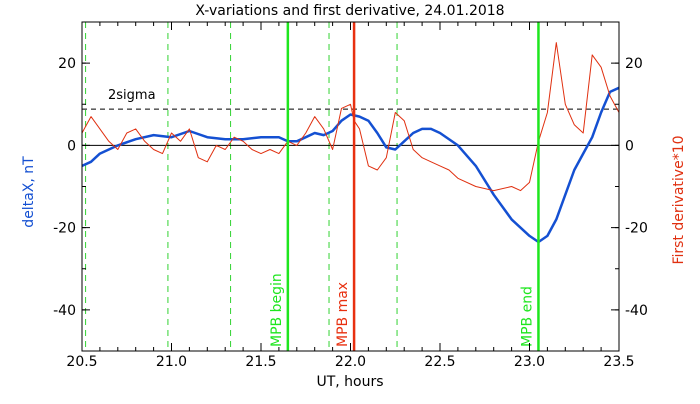  What do you see at coordinates (343, 314) in the screenshot?
I see `mpb-max-label: MPB max` at bounding box center [343, 314].